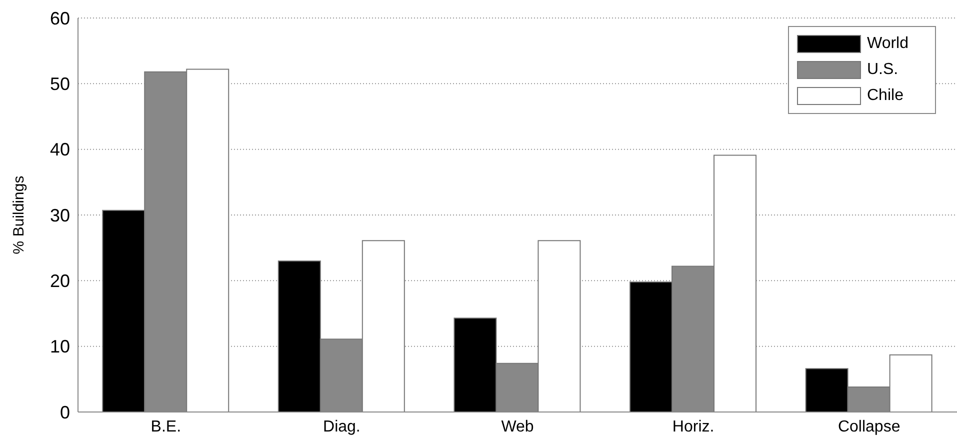  What do you see at coordinates (341, 427) in the screenshot?
I see `x-tick-label: Diag.` at bounding box center [341, 427].